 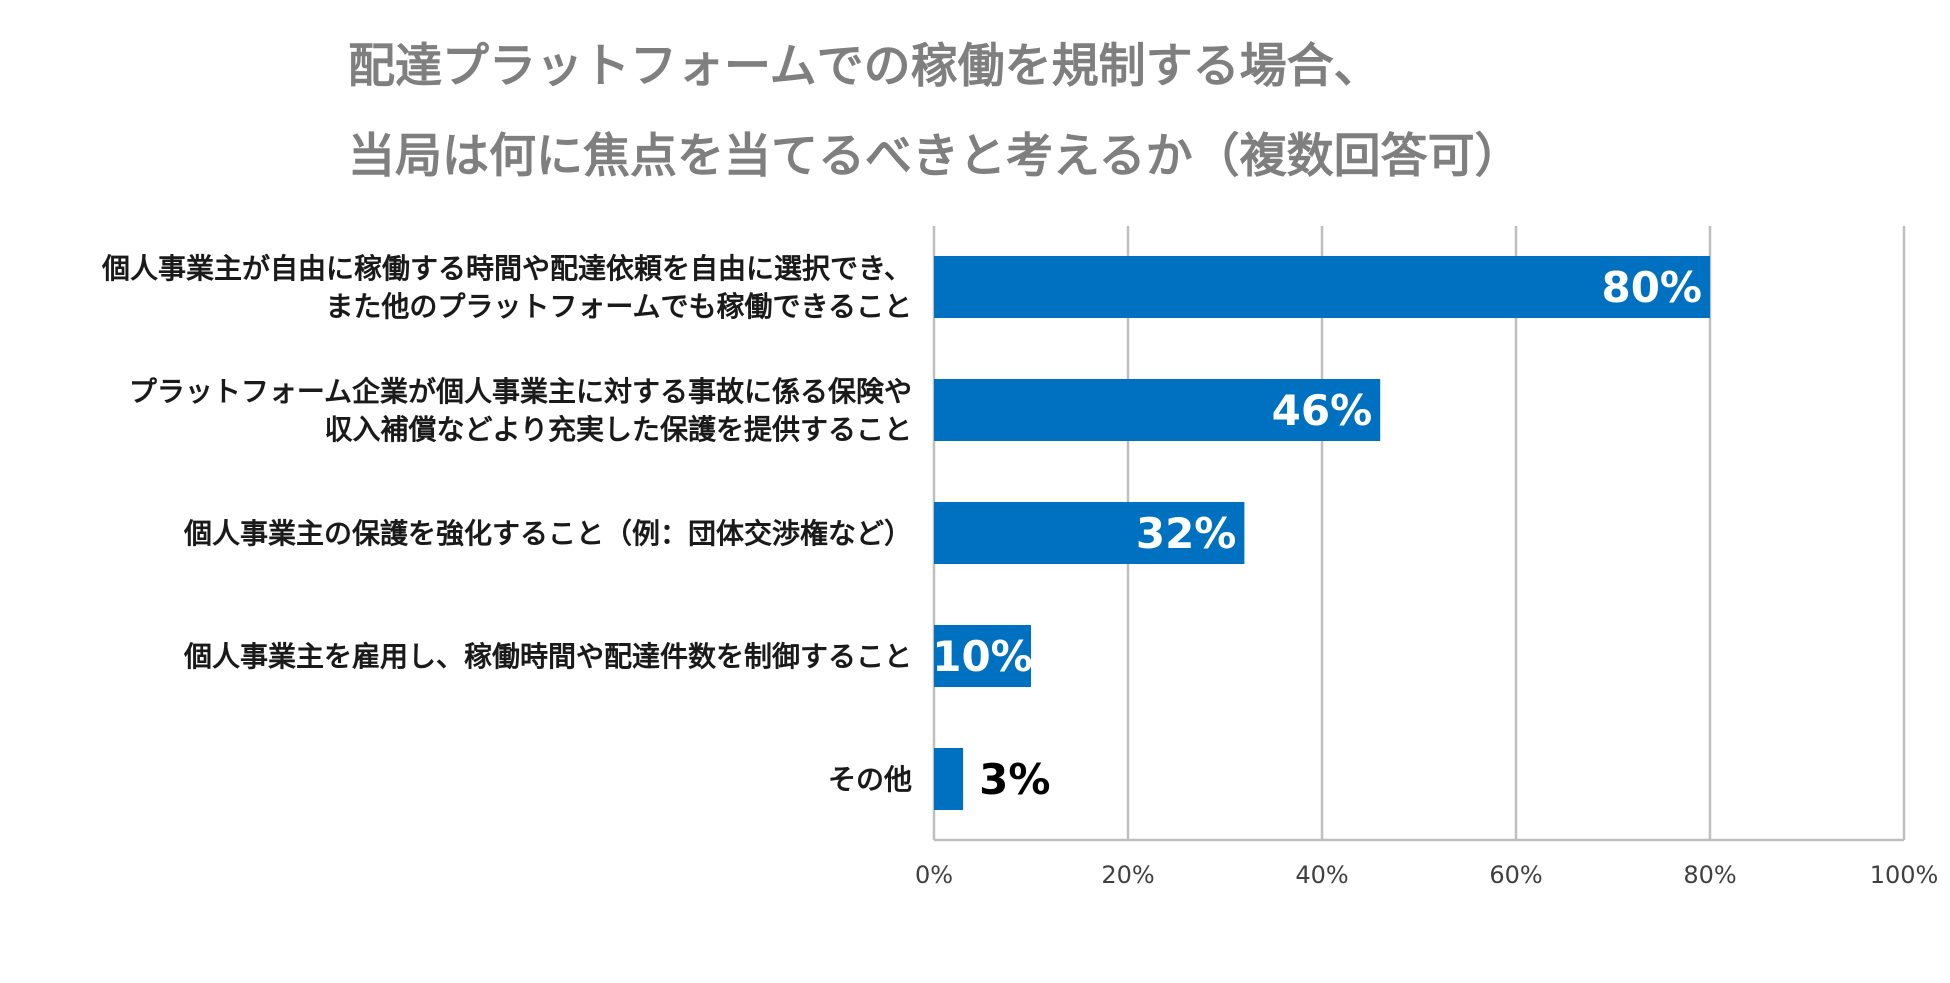 I want to click on category-label-4: 個人事業主を雇用し、稼働時間や配達件数を制御すること, so click(x=547, y=656).